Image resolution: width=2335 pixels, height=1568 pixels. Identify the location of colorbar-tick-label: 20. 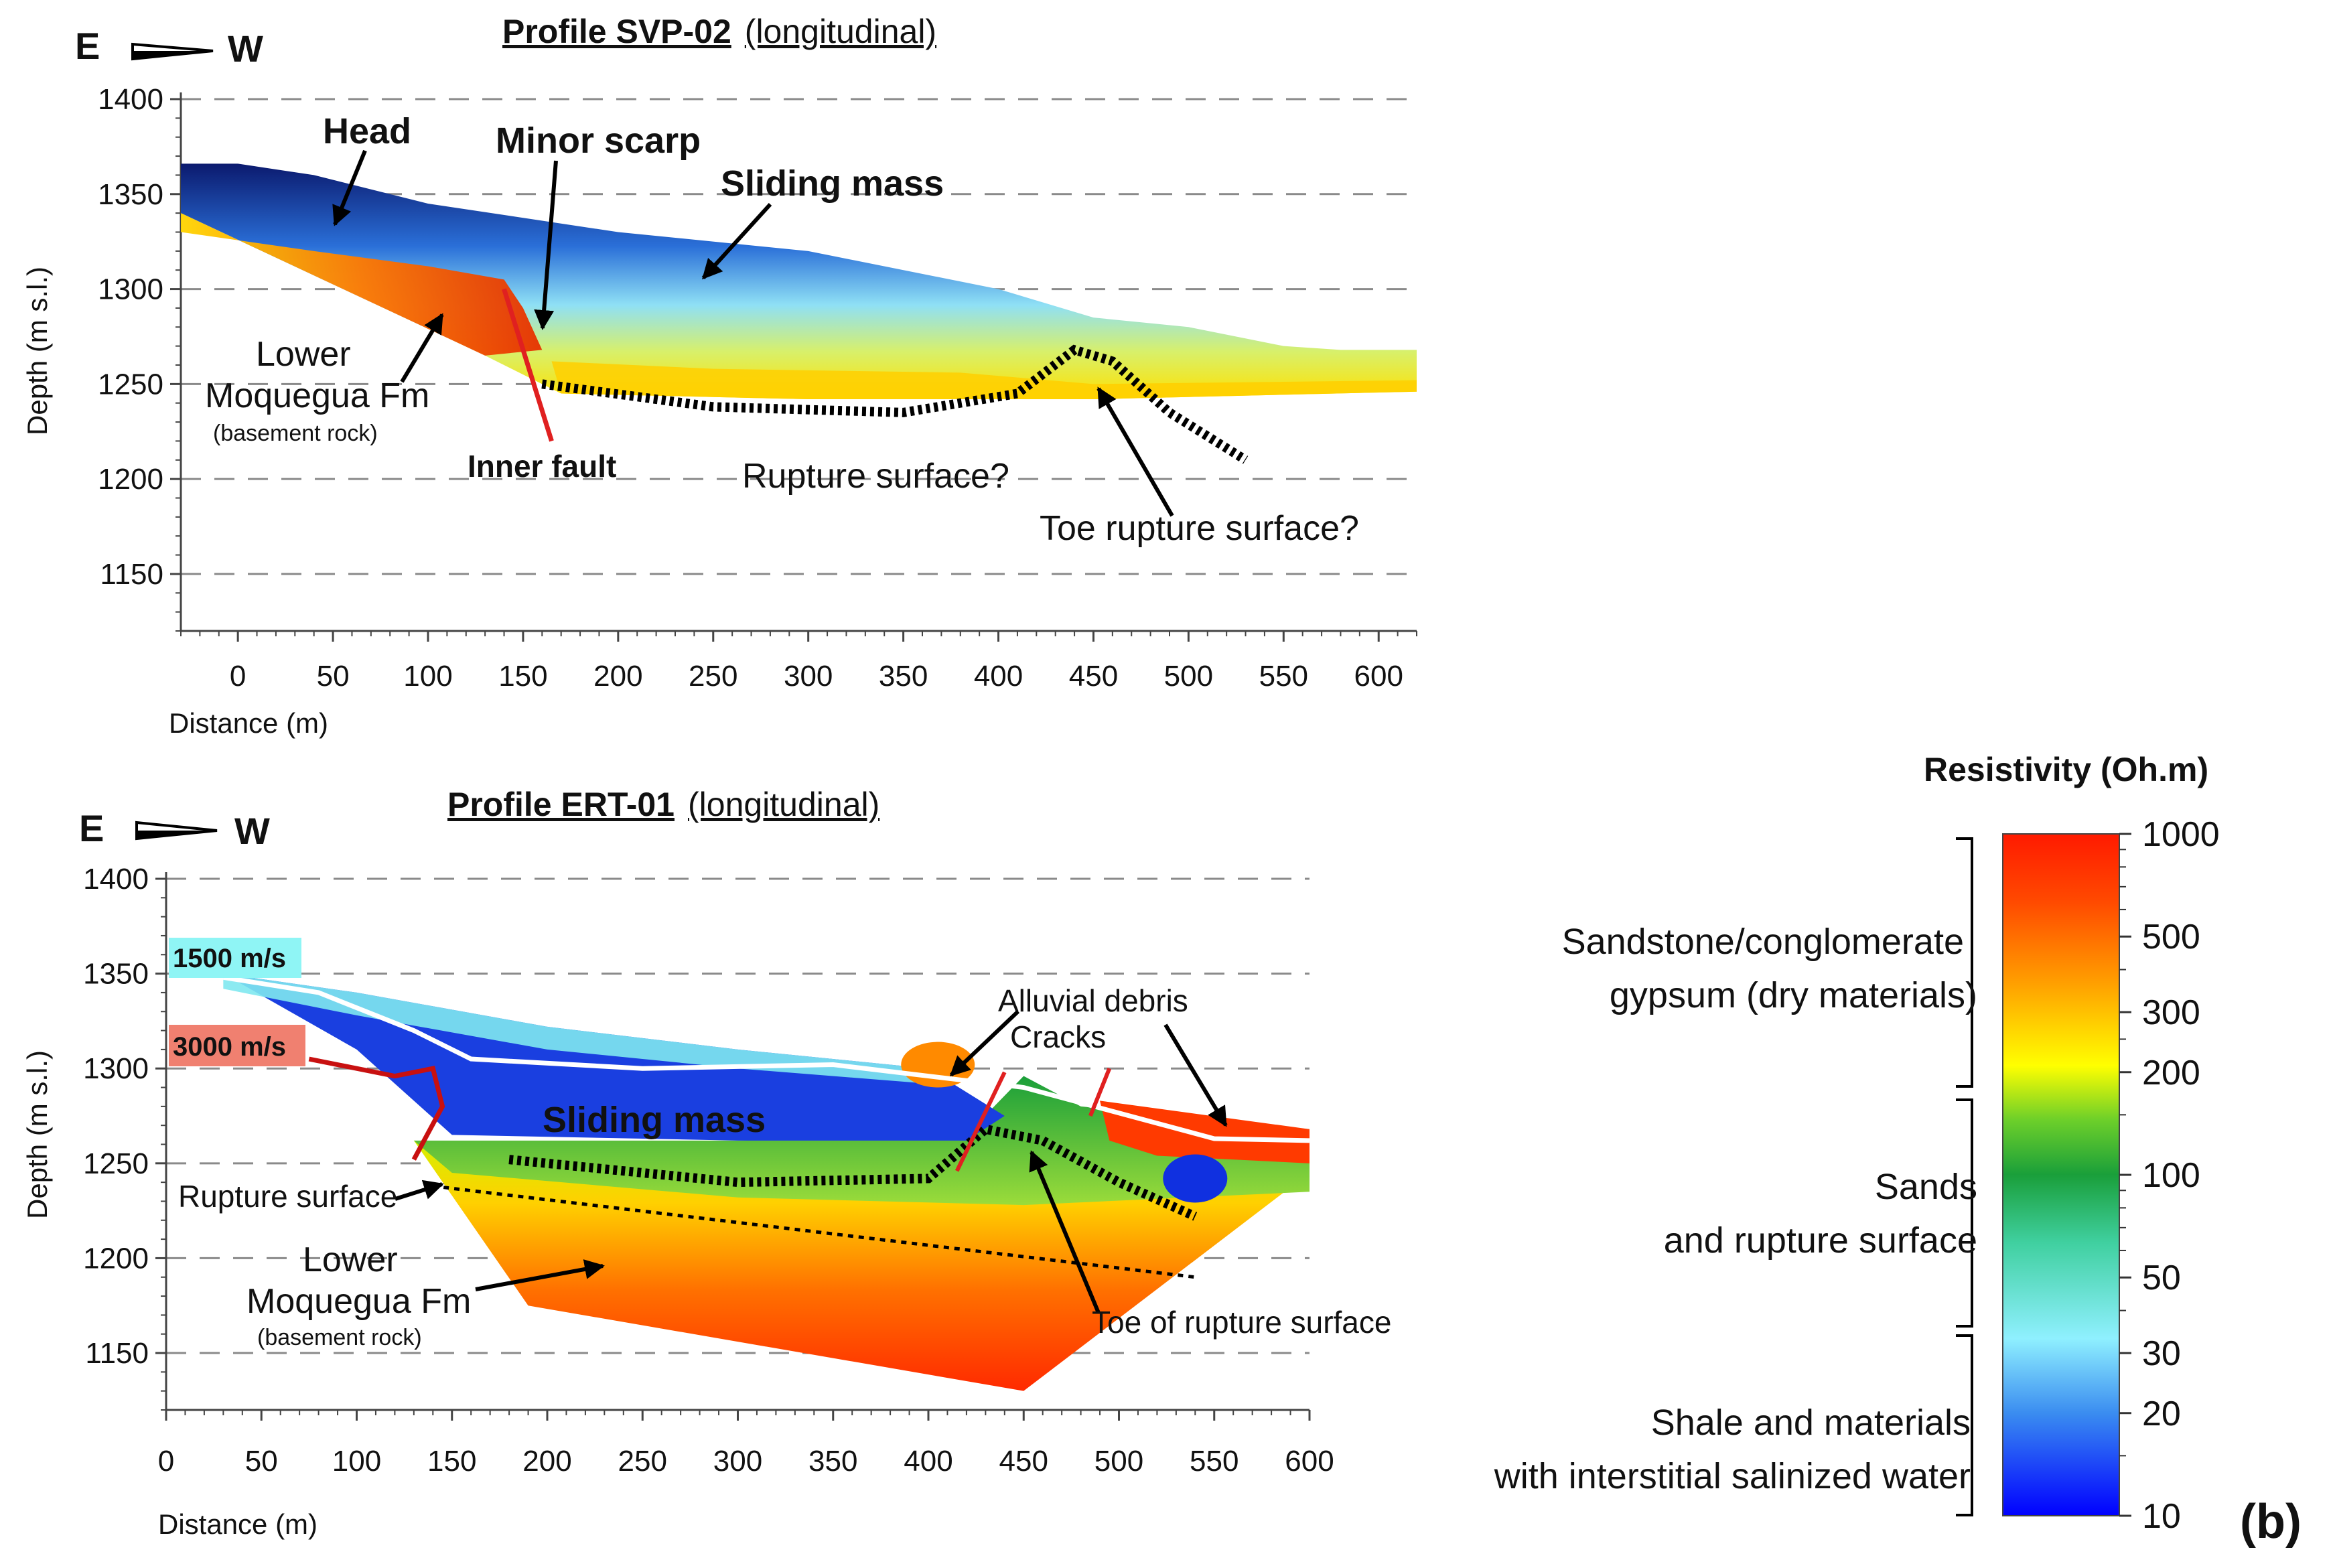
(2161, 1414).